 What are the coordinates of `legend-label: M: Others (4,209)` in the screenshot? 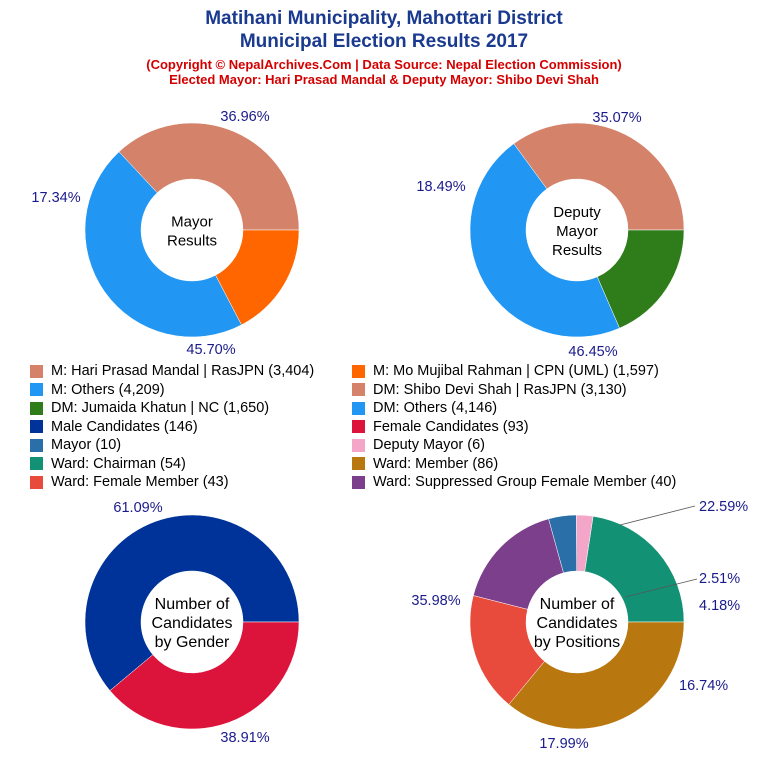 It's located at (108, 389).